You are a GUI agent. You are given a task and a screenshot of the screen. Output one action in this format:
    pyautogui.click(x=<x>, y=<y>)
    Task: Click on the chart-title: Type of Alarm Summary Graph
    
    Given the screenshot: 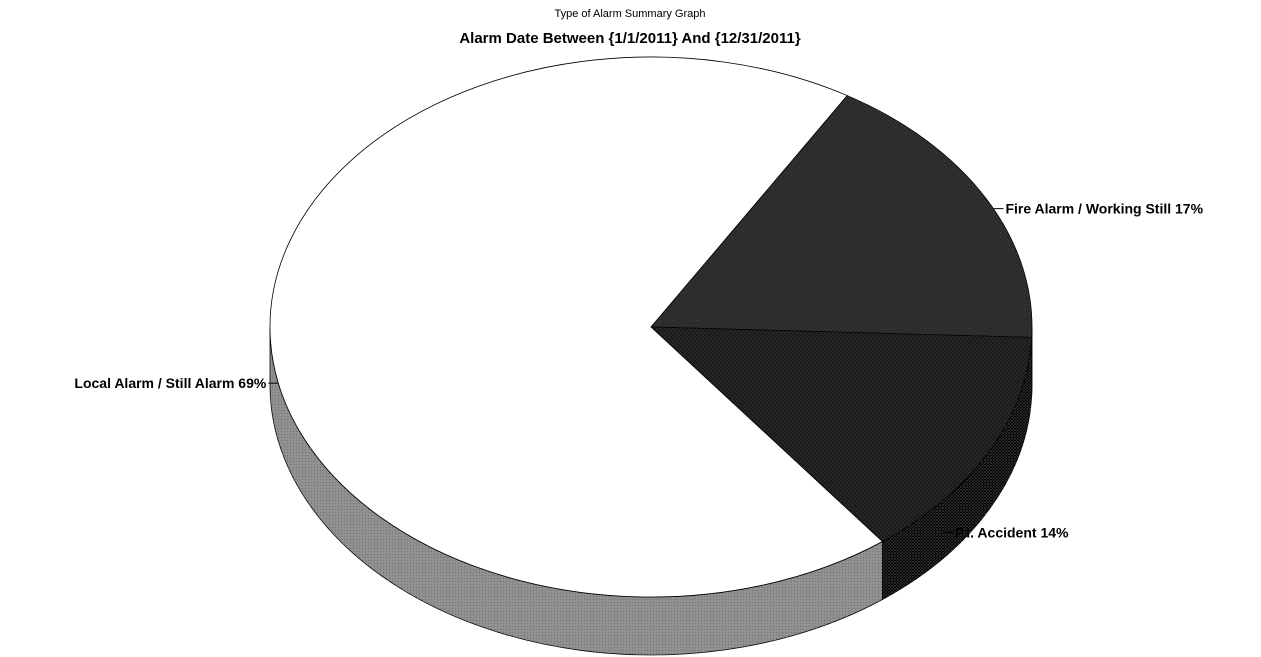 What is the action you would take?
    pyautogui.click(x=630, y=14)
    